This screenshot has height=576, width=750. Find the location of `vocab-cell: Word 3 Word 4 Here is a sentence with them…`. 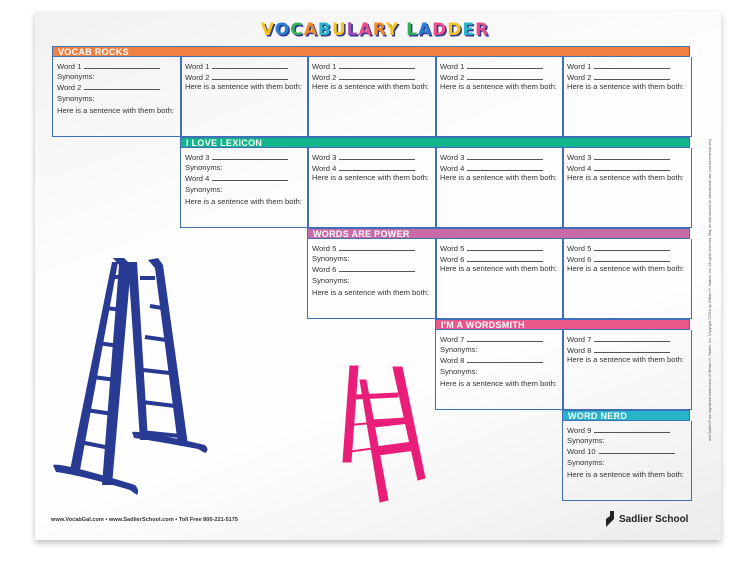

vocab-cell: Word 3 Word 4 Here is a sentence with them… is located at coordinates (627, 188).